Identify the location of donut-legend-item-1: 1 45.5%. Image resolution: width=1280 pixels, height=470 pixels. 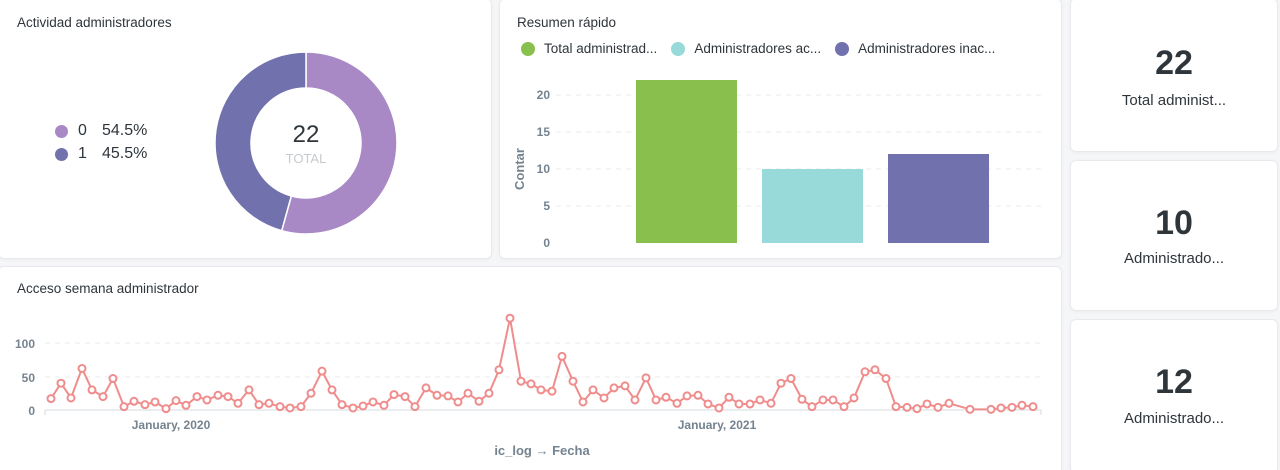
(101, 154).